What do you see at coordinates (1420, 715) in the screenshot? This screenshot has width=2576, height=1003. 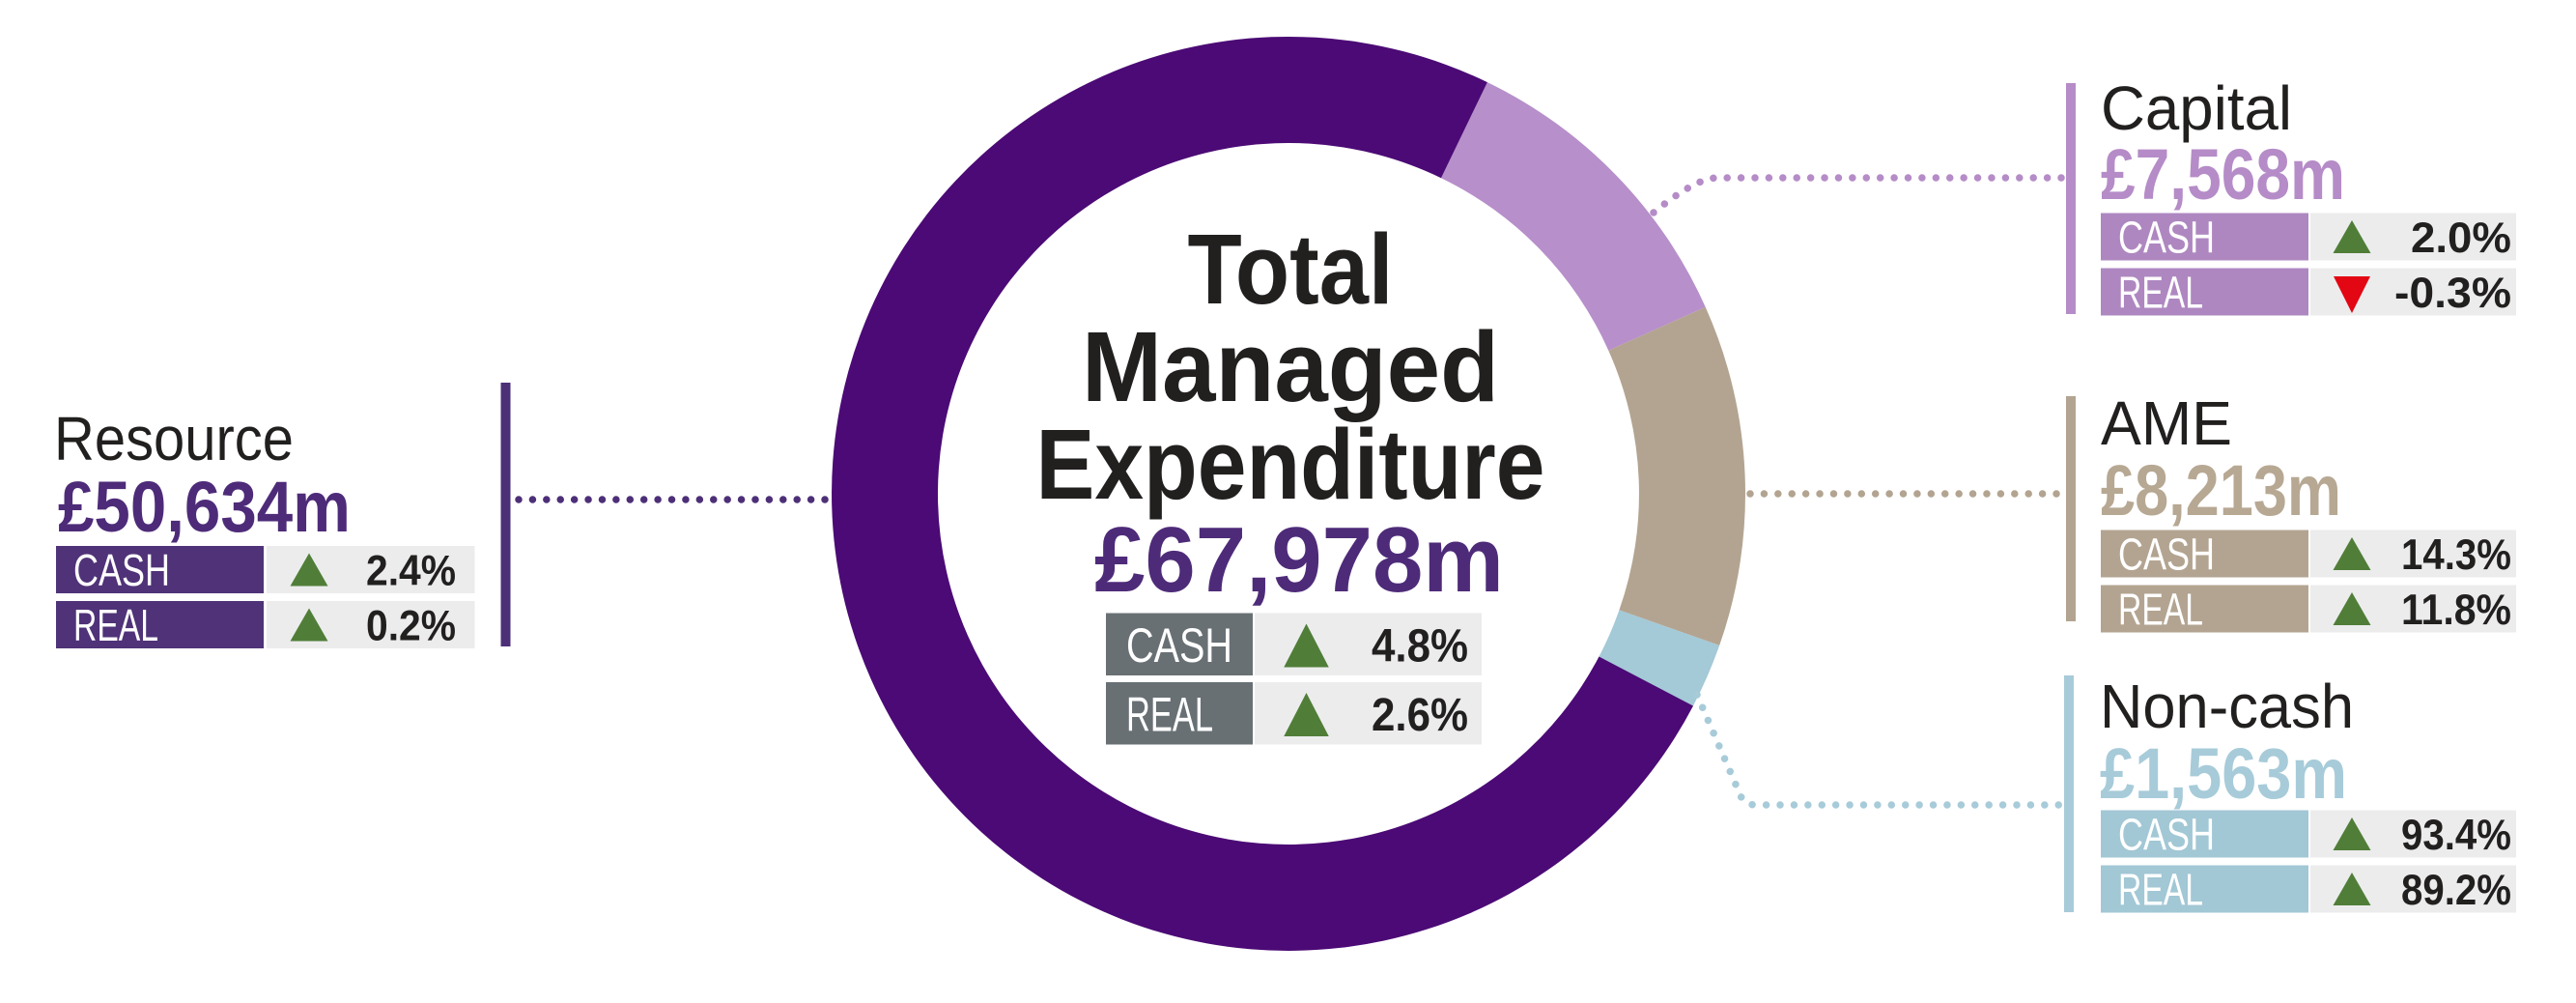 I see `svg-text: 2.6%` at bounding box center [1420, 715].